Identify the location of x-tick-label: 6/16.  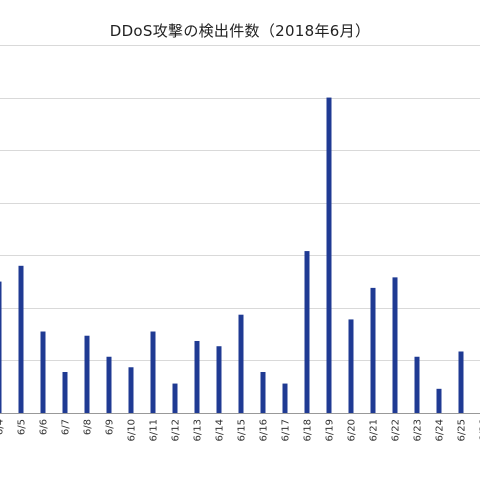
(264, 430).